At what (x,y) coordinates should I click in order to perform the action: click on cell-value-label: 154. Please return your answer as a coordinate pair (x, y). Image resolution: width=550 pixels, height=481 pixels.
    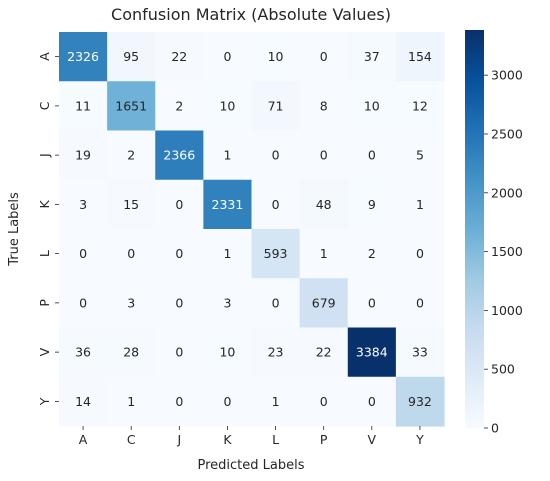
    Looking at the image, I should click on (420, 56).